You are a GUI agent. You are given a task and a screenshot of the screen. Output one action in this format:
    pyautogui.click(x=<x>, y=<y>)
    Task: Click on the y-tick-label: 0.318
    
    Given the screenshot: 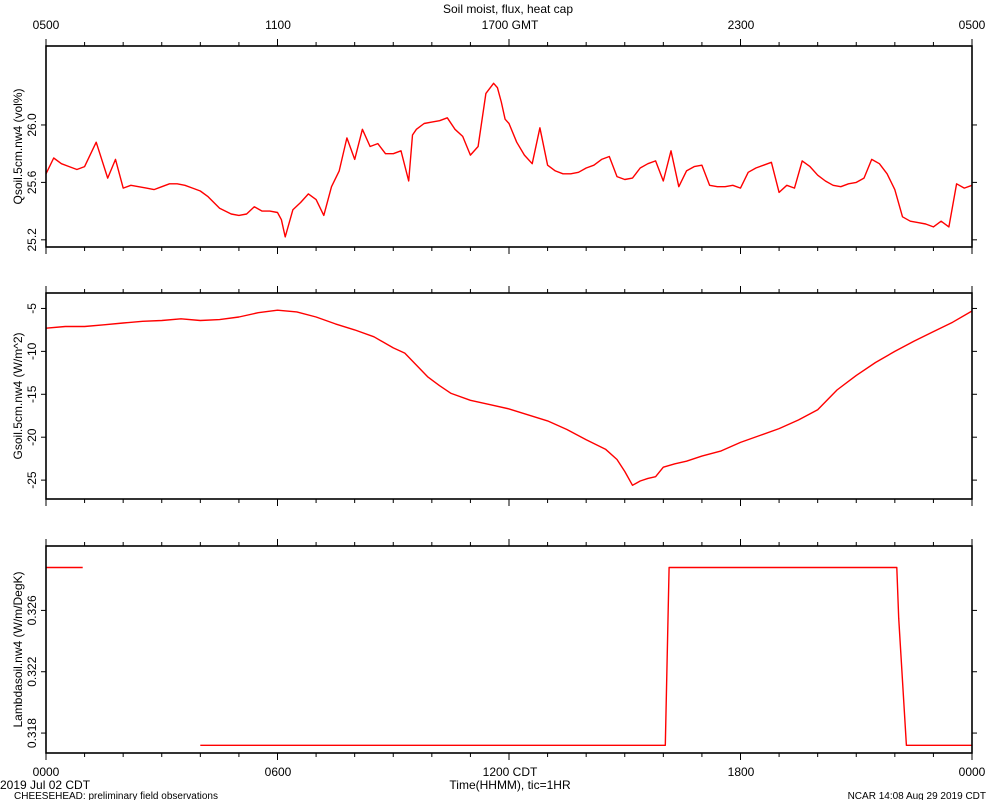 What is the action you would take?
    pyautogui.click(x=32, y=733)
    